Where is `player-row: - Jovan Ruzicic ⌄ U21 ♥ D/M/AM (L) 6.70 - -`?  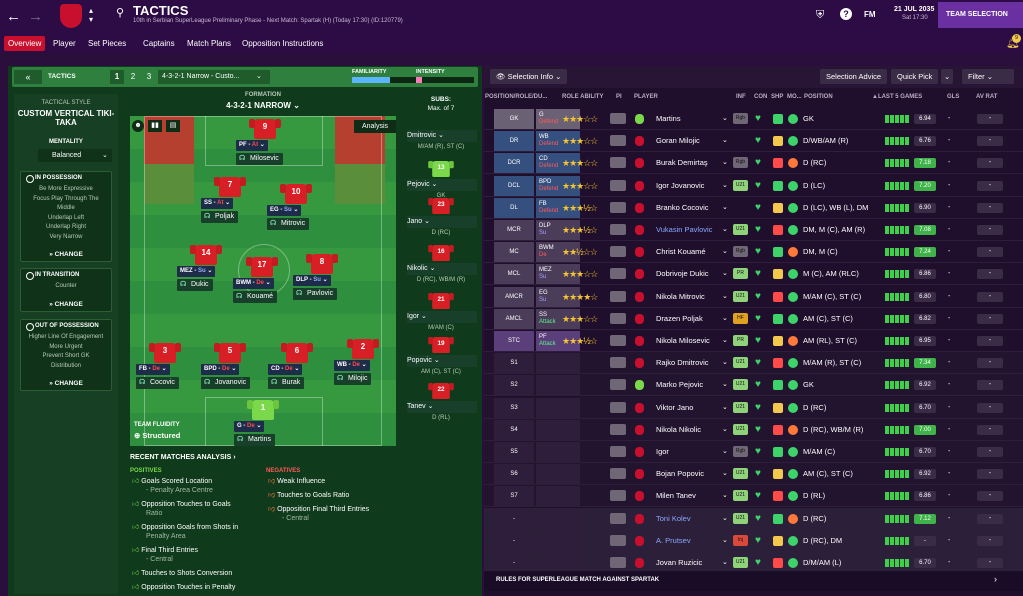 player-row: - Jovan Ruzicic ⌄ U21 ♥ D/M/AM (L) 6.70 - - is located at coordinates (753, 563).